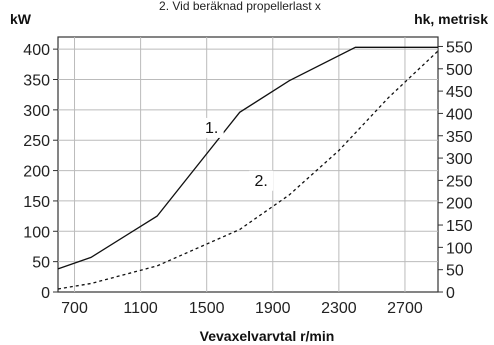 Image resolution: width=494 pixels, height=345 pixels. Describe the element at coordinates (459, 226) in the screenshot. I see `y-right-tick-label: 150` at that location.